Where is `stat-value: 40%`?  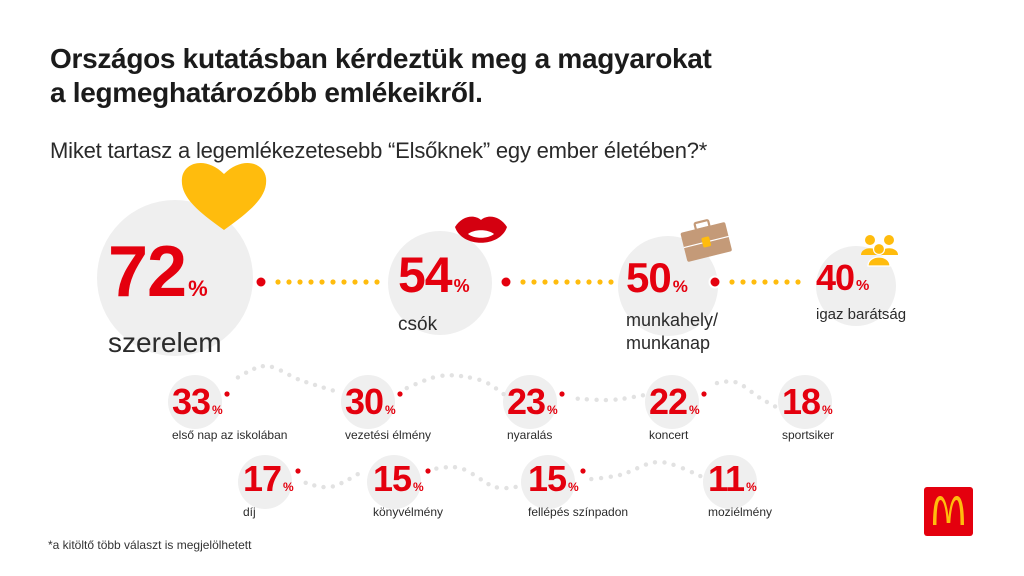
stat-value: 40% is located at coordinates (861, 281).